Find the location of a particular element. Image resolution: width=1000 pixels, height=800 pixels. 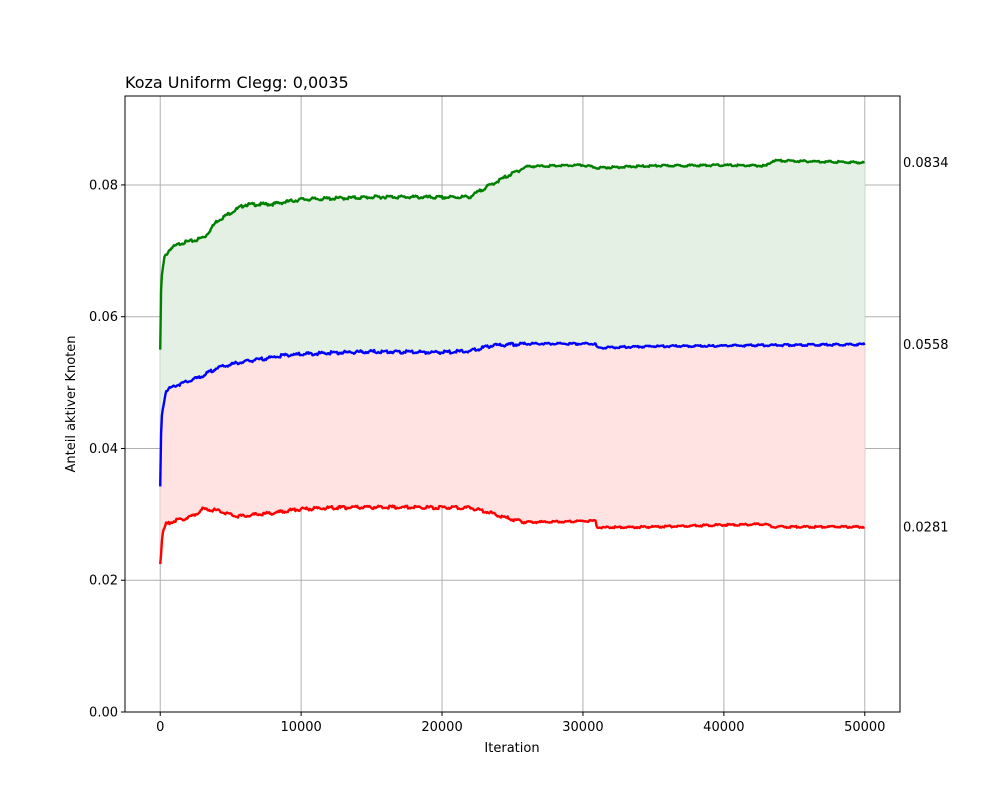

x-tick-label: 0 is located at coordinates (160, 727).